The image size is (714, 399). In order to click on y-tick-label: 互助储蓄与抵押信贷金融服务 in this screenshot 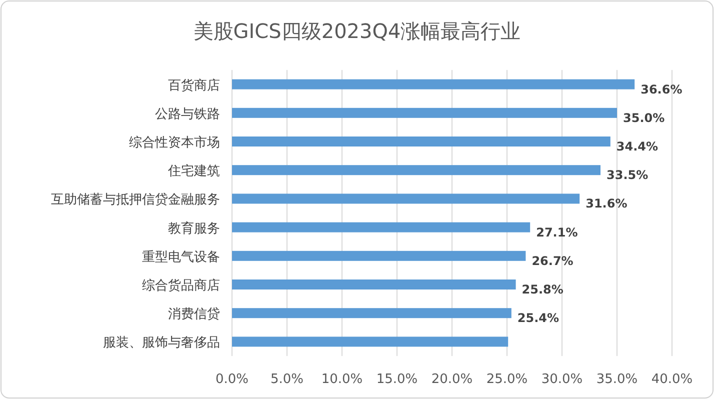, I will do `click(135, 200)`.